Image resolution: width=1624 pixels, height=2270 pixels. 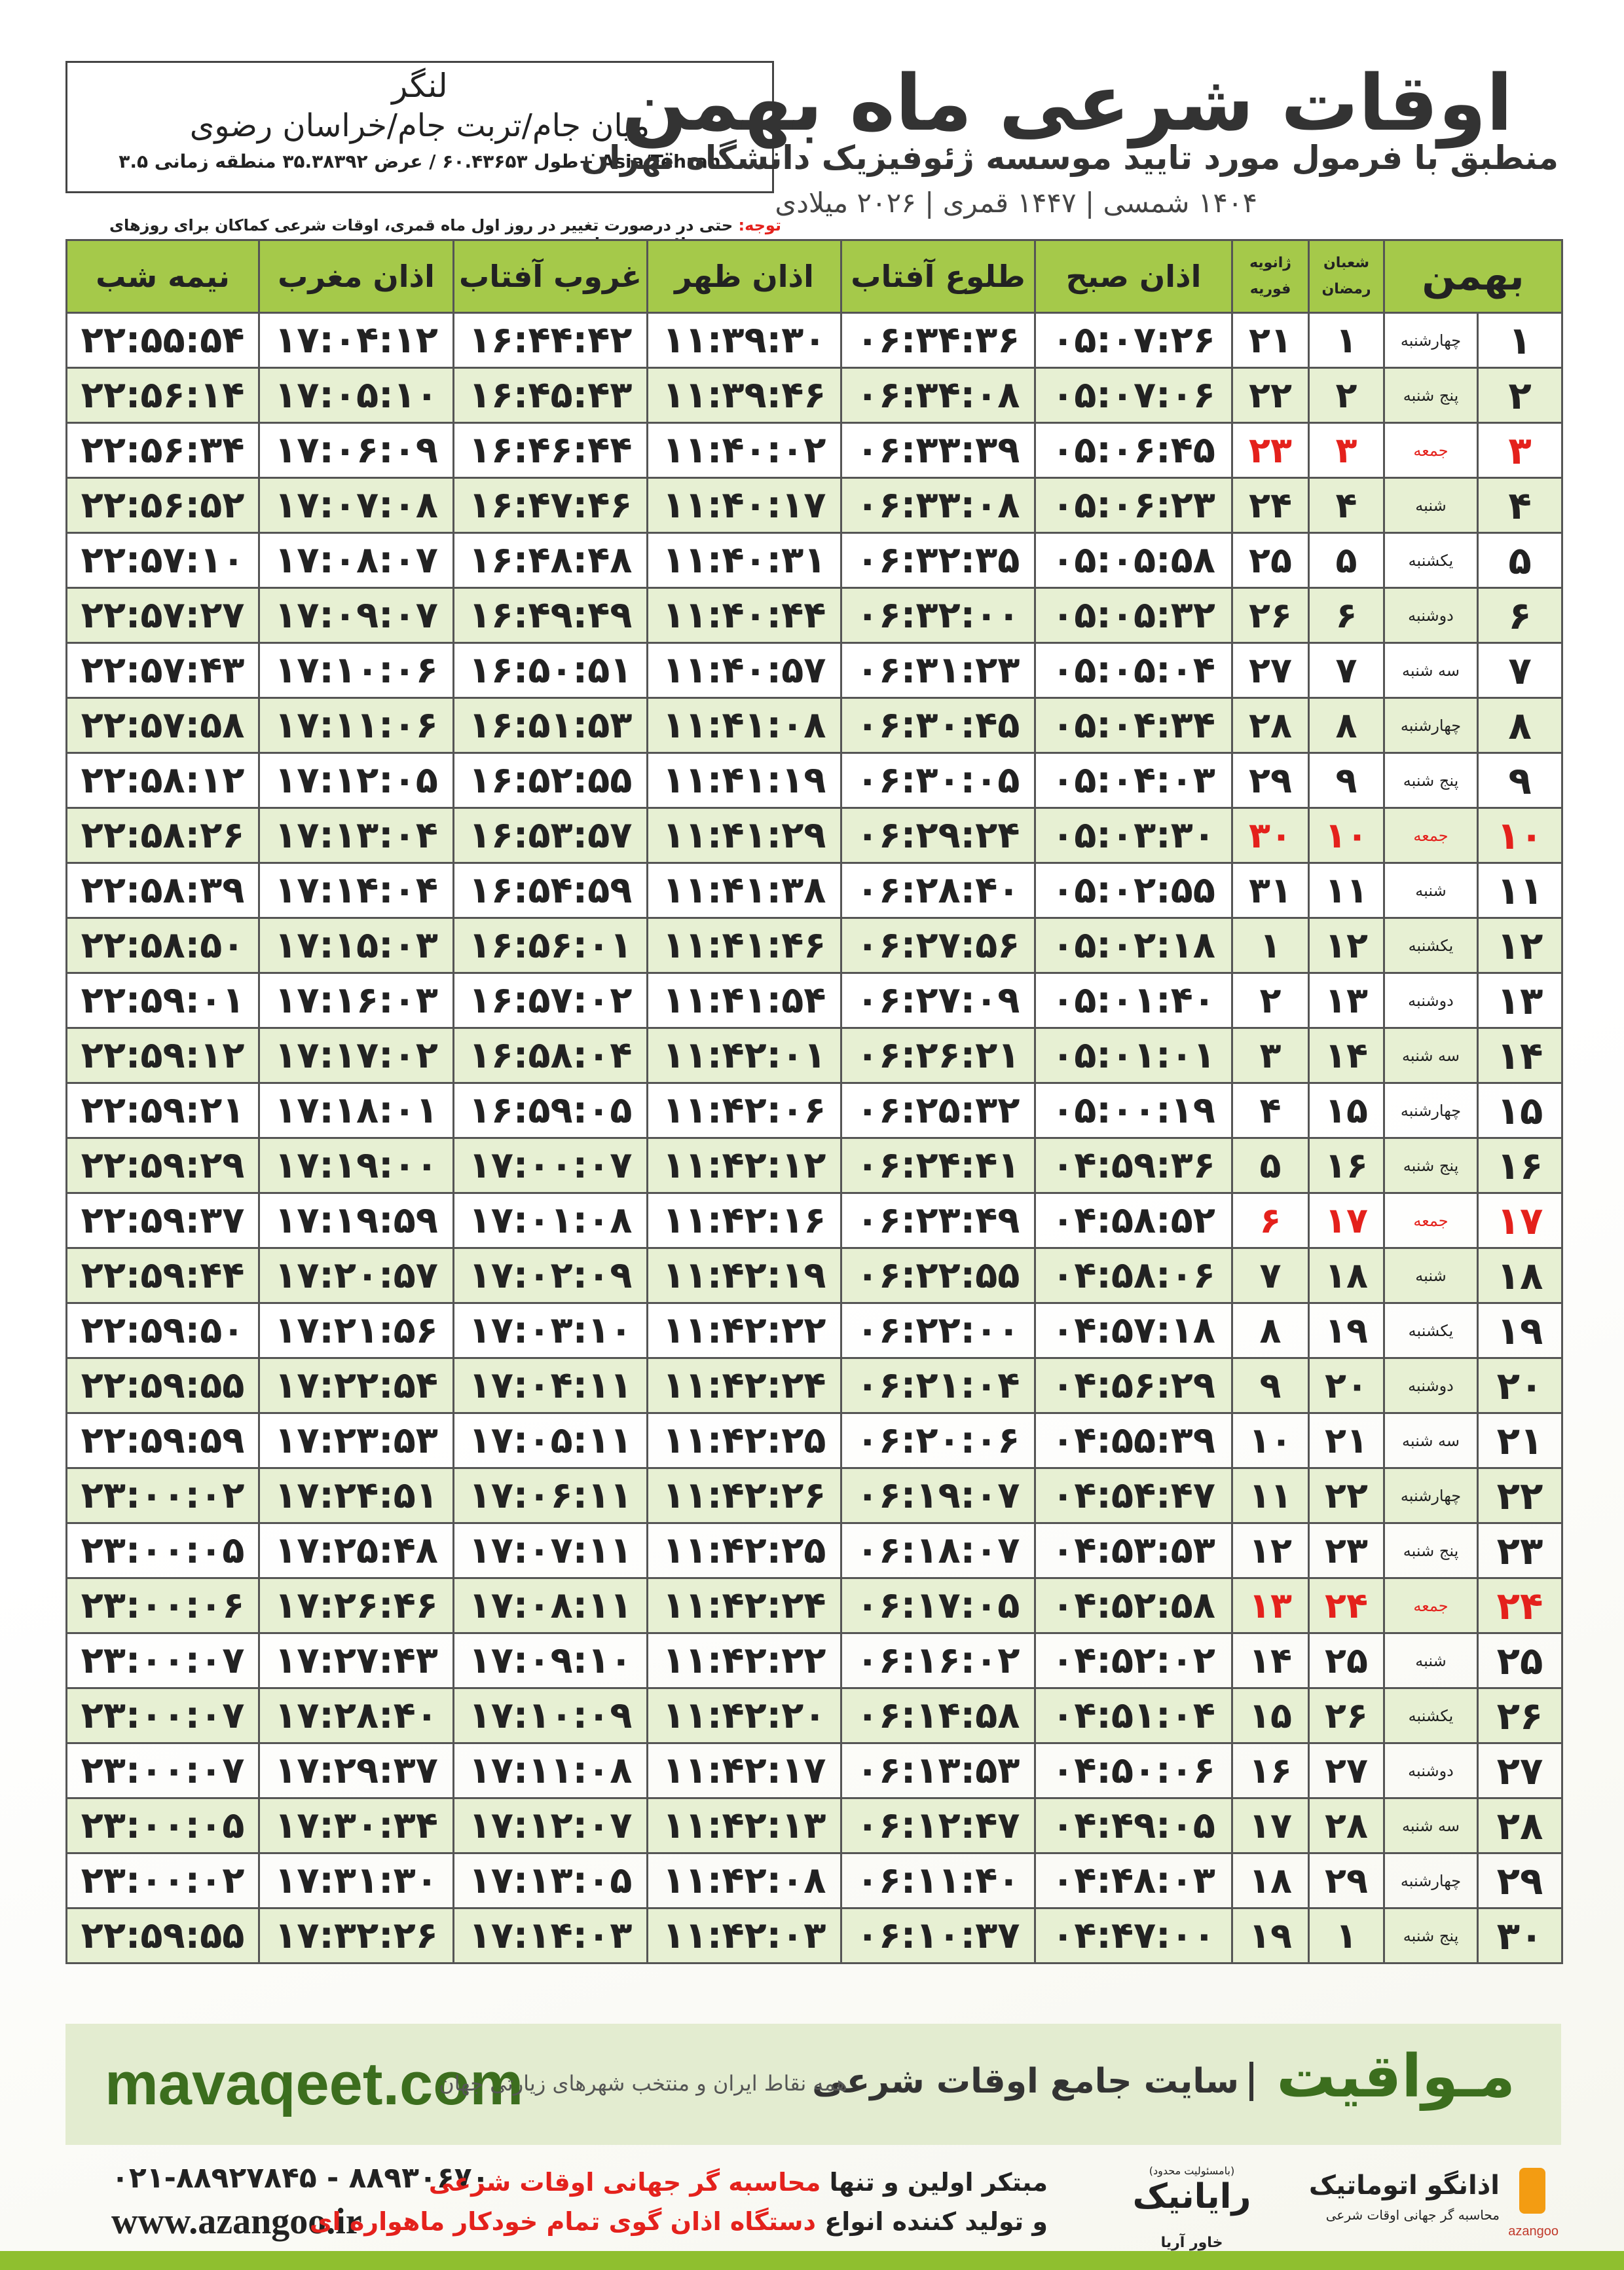 I want to click on time-cell: ۱۱:۴۲:۲۰, so click(x=744, y=1715).